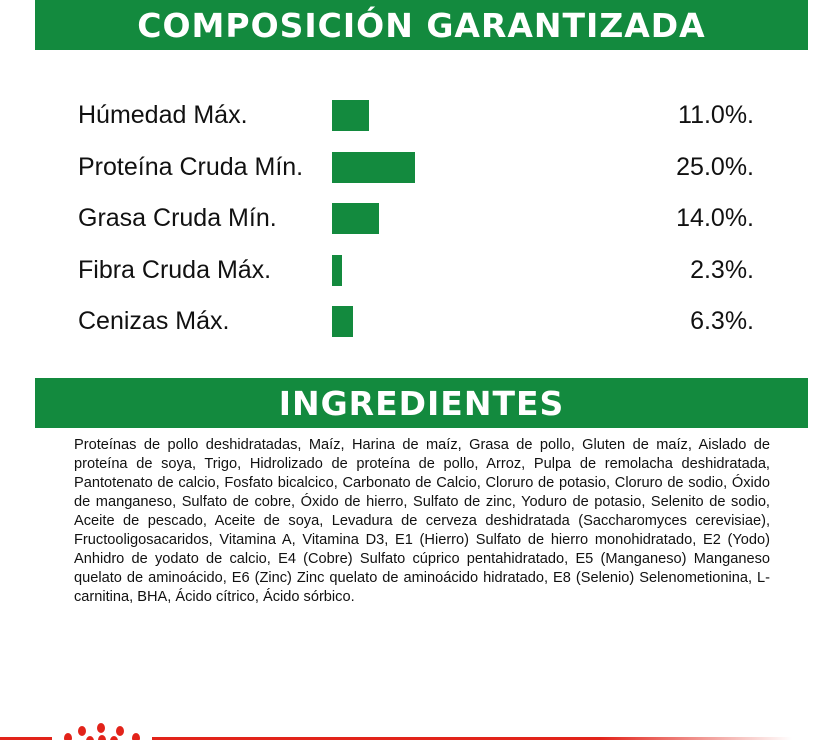 The width and height of the screenshot is (840, 740). What do you see at coordinates (175, 269) in the screenshot?
I see `nutrient-label: Fibra Cruda Máx.` at bounding box center [175, 269].